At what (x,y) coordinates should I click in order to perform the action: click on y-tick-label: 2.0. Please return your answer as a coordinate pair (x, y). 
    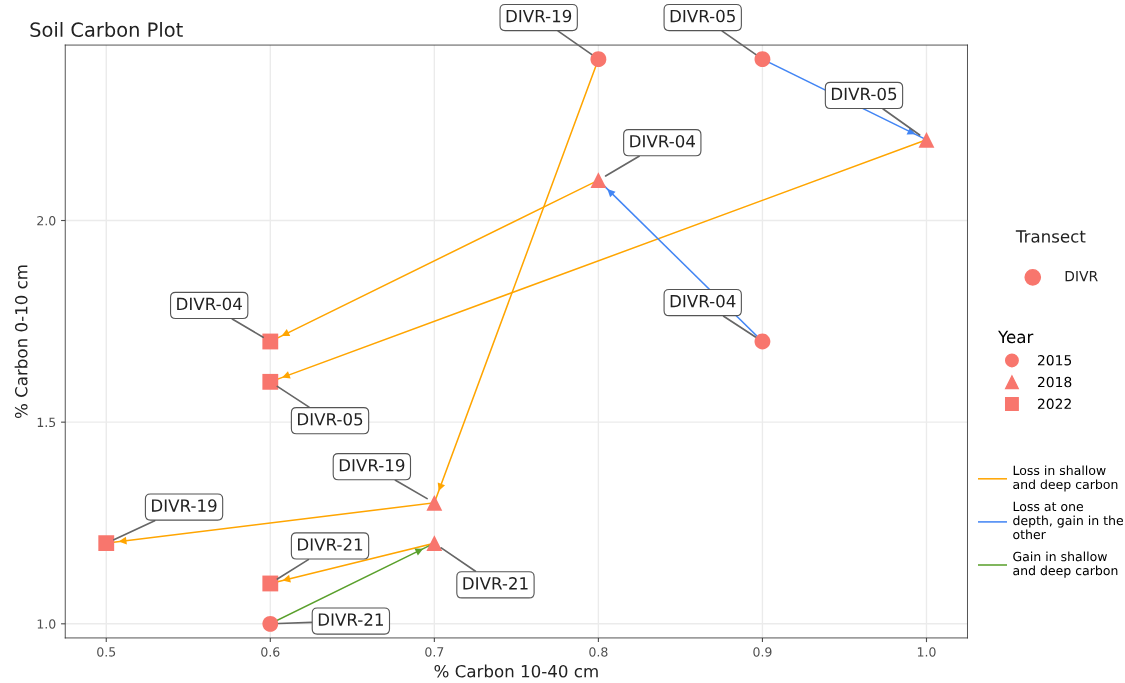
    Looking at the image, I should click on (46, 220).